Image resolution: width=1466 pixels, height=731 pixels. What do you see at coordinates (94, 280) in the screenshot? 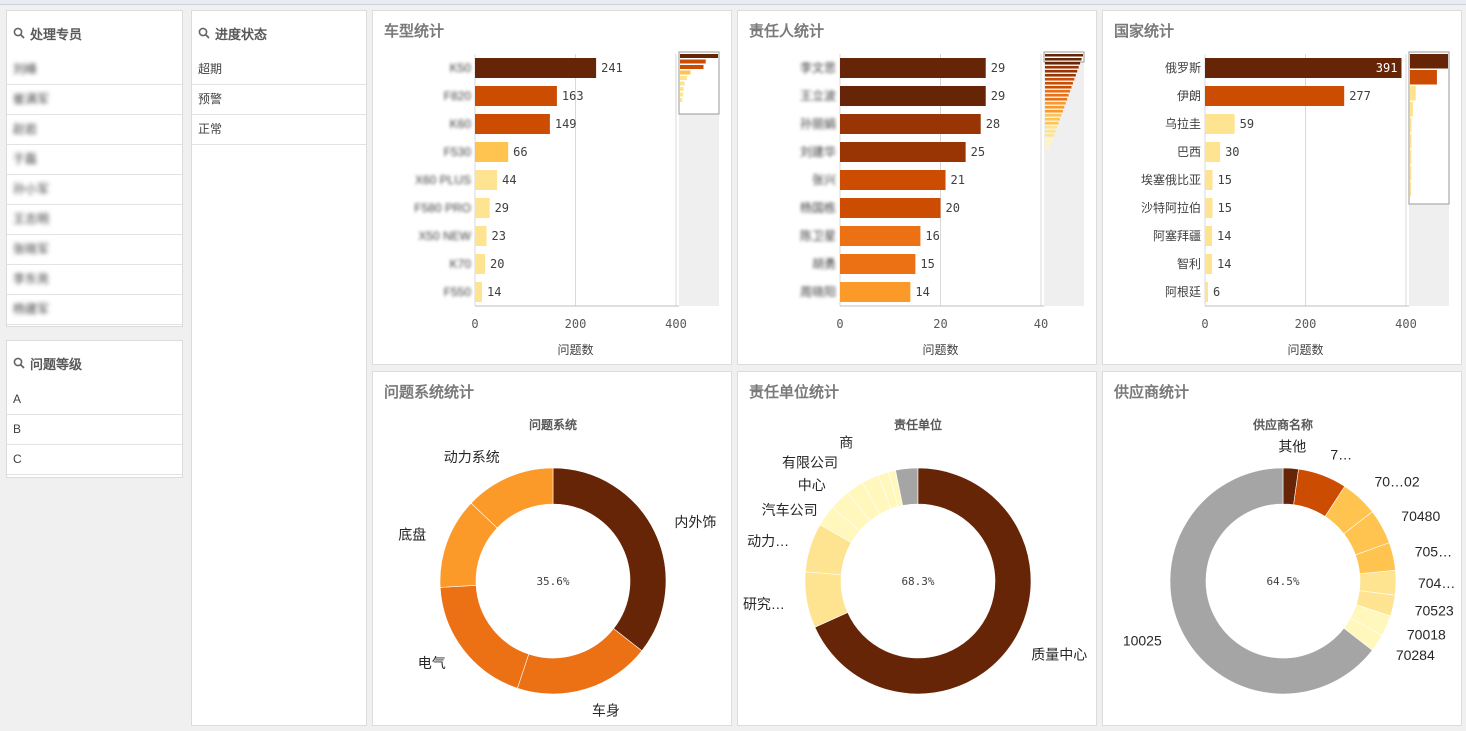
I see `handler-filter-item: 李东亮` at bounding box center [94, 280].